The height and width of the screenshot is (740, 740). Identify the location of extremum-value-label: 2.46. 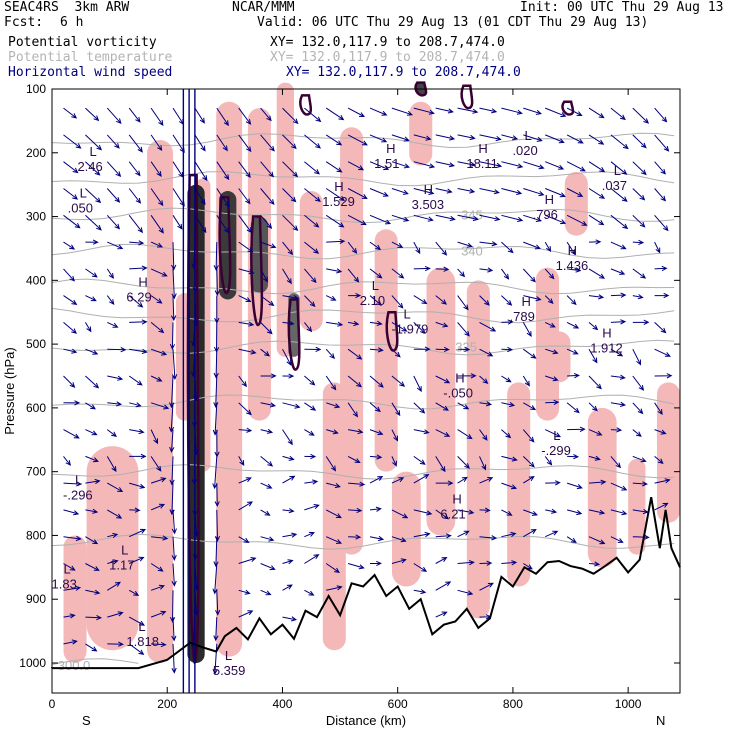
(89, 166).